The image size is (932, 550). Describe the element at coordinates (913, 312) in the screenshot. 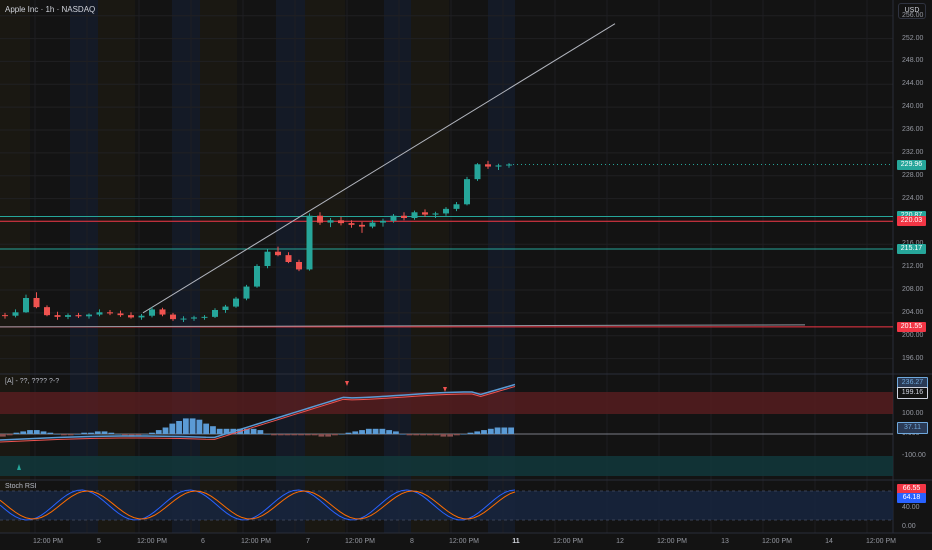

I see `price-tick-label: 204.00` at that location.